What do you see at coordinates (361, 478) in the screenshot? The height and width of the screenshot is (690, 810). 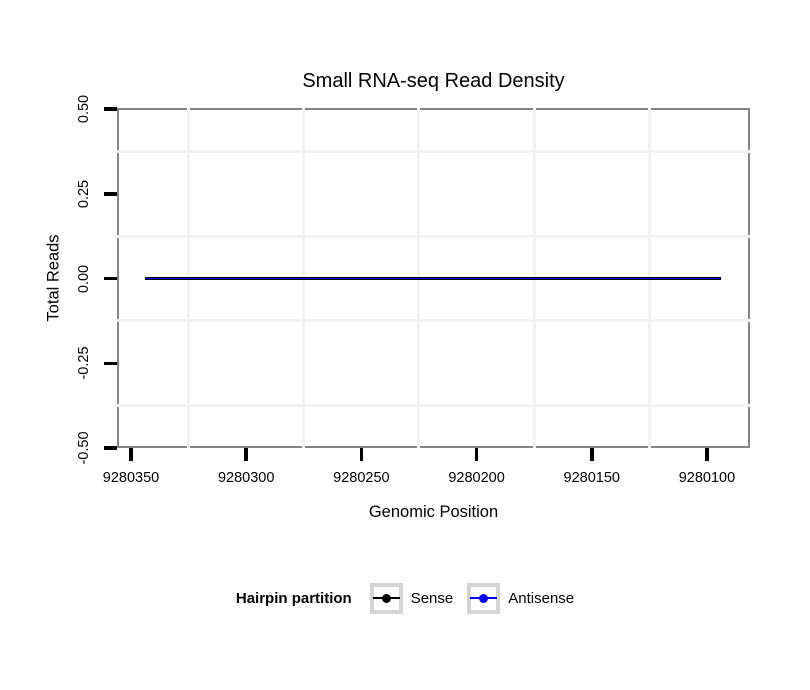 I see `x-tick-label: 9280250` at bounding box center [361, 478].